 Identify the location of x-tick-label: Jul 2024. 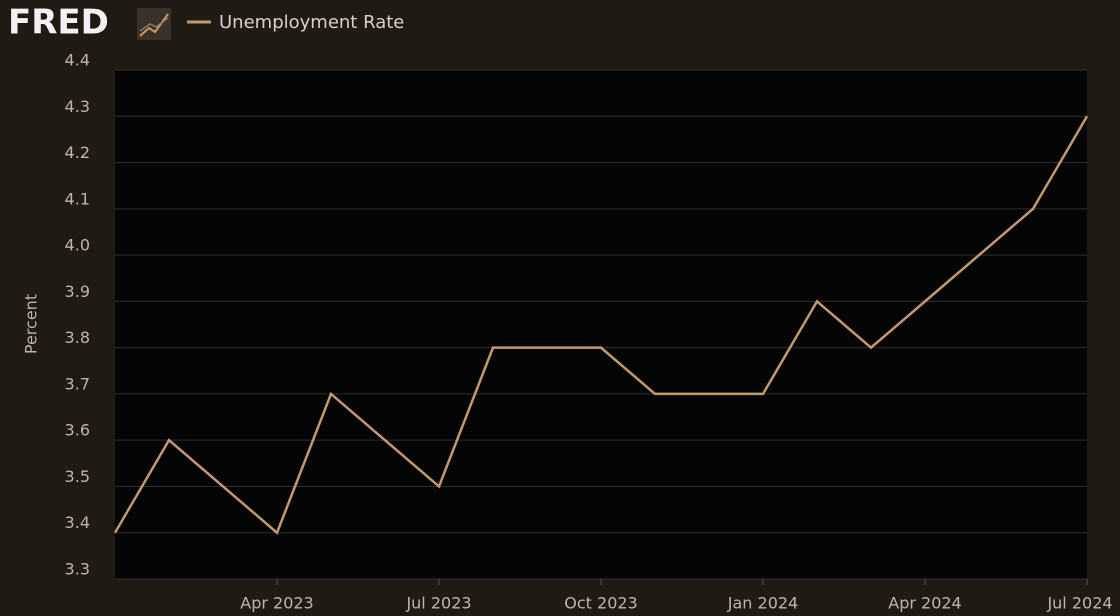
(1079, 603).